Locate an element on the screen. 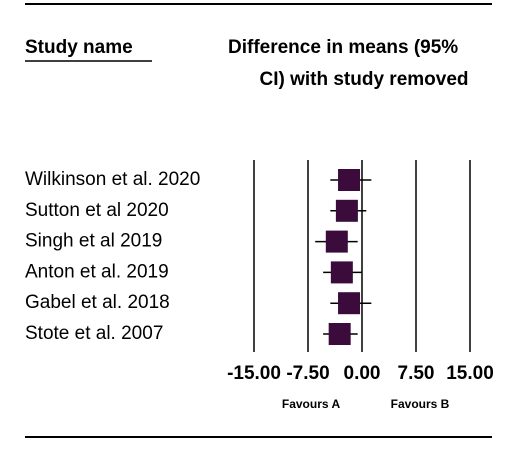 The image size is (514, 449). study-label: Anton et al. 2019 is located at coordinates (97, 271).